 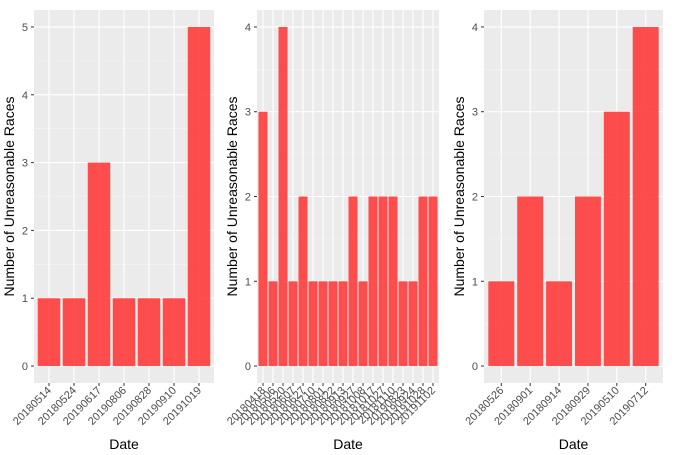 I want to click on y-tick-label: 5, so click(x=25, y=28).